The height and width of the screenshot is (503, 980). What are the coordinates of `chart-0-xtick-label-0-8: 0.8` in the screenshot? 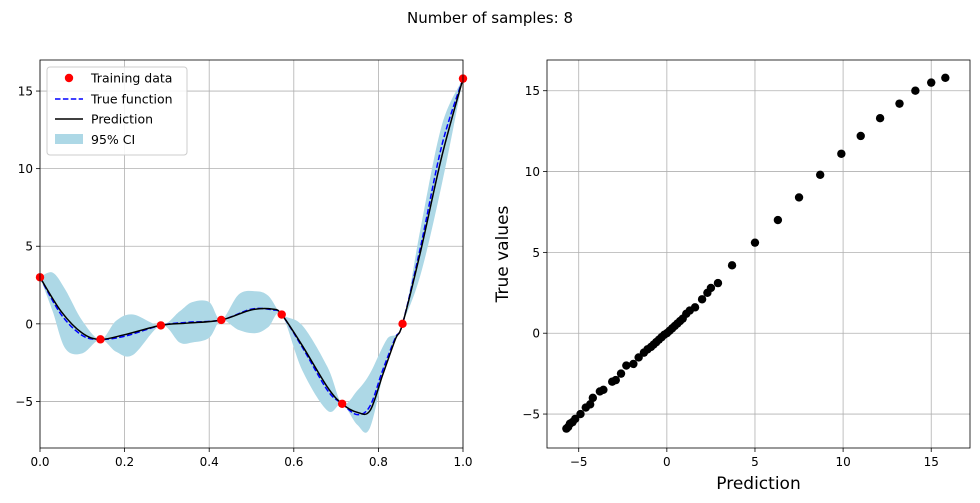 It's located at (378, 462).